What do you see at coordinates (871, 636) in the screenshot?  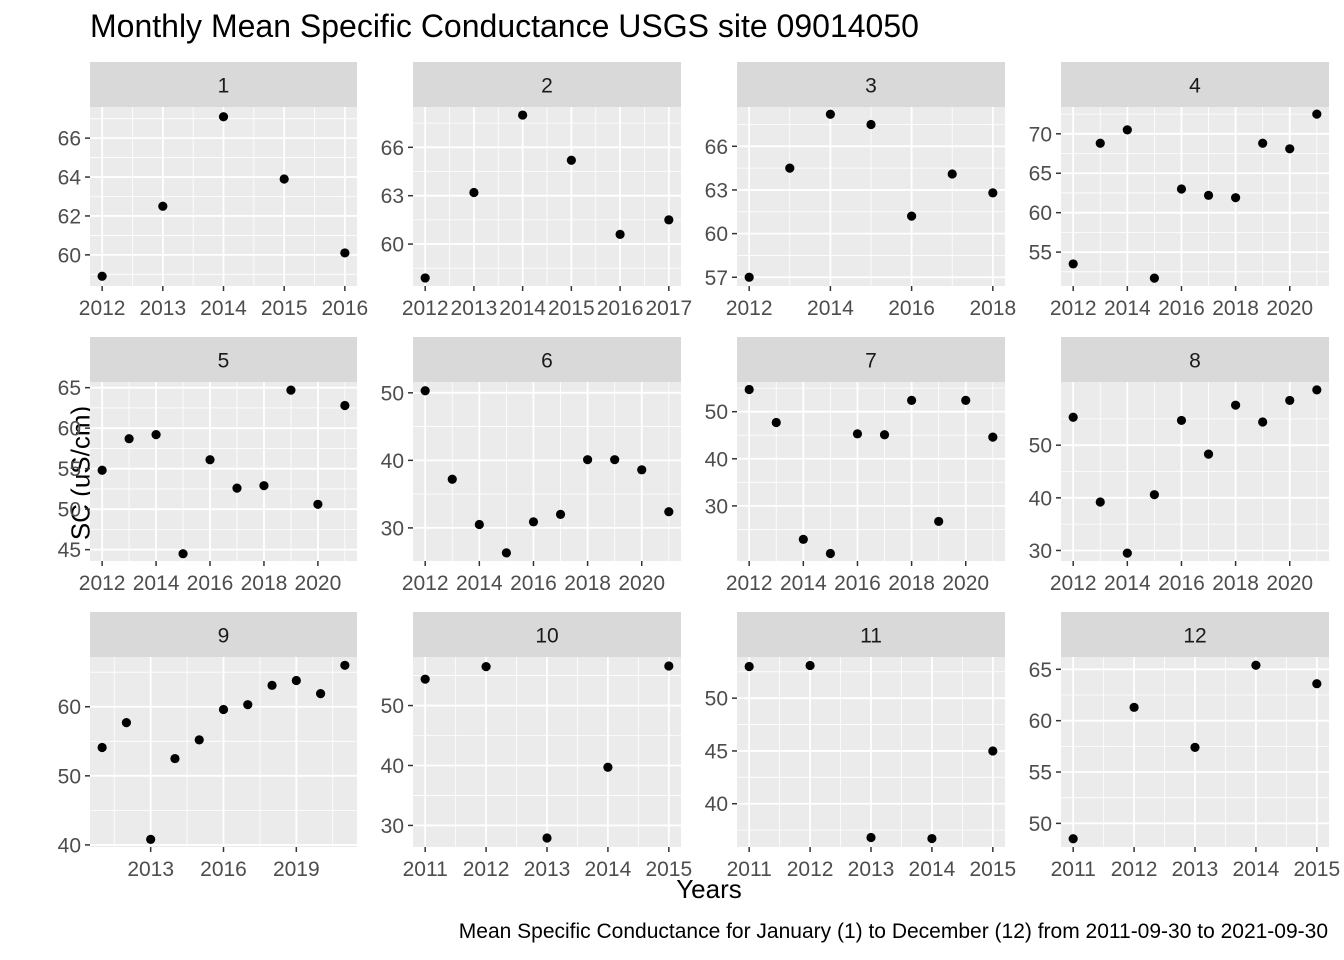 I see `facet-strip-label: 11` at bounding box center [871, 636].